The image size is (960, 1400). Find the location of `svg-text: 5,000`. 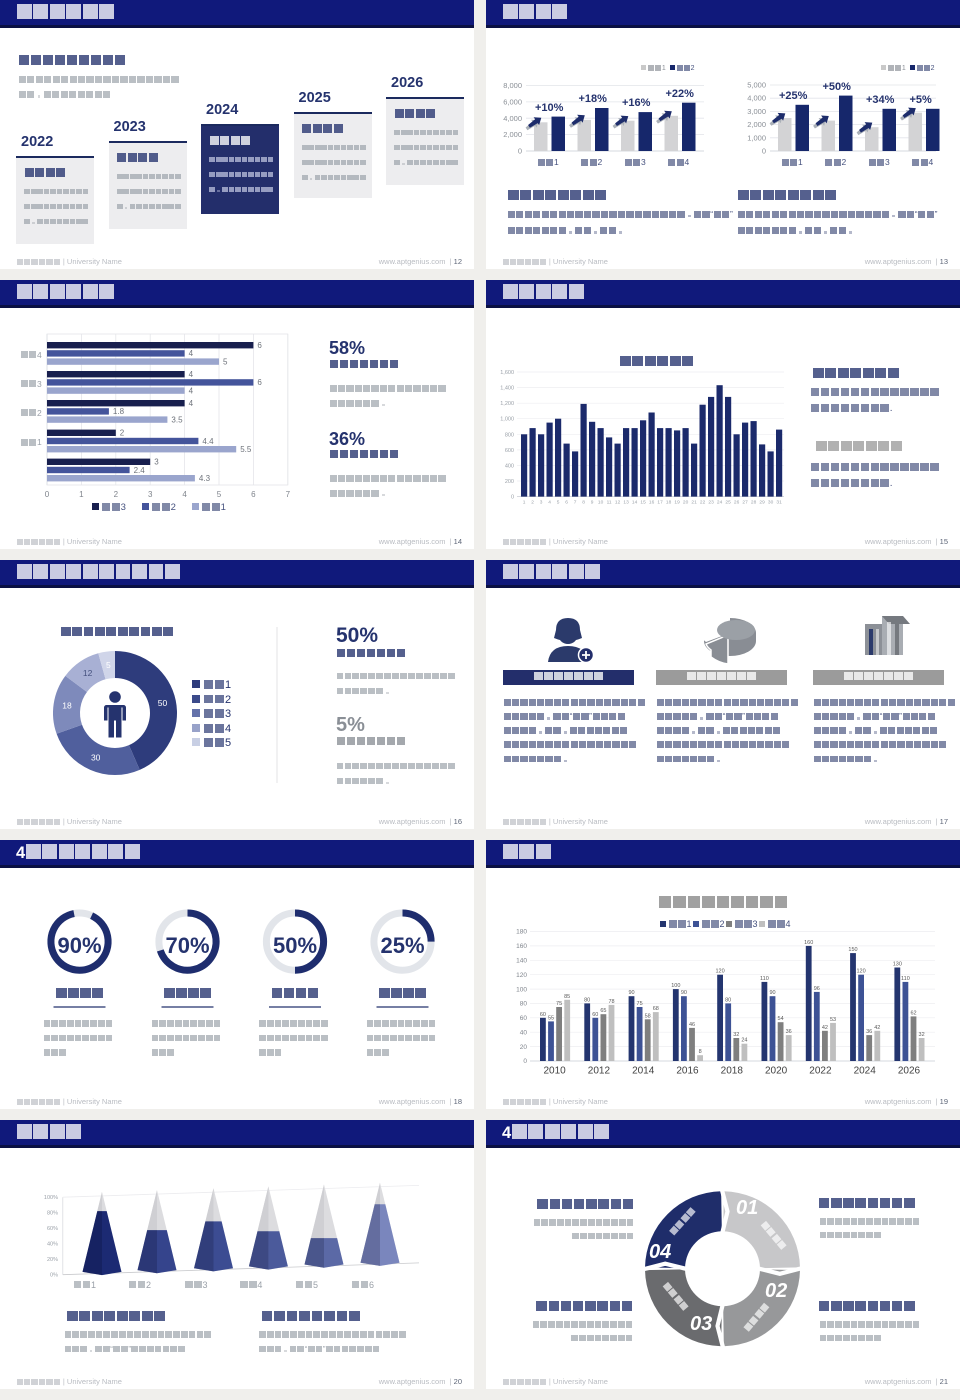

svg-text: 5,000 is located at coordinates (756, 85).